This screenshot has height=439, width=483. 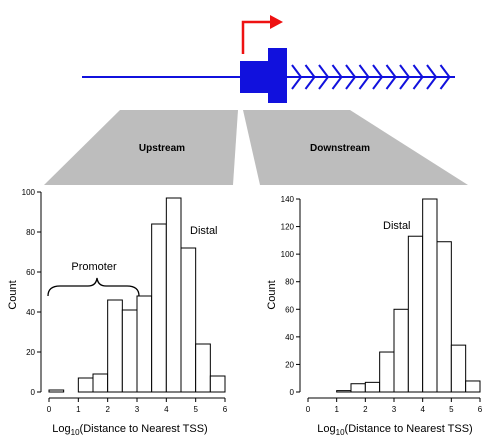 What do you see at coordinates (340, 148) in the screenshot?
I see `downstream-label: Downstream` at bounding box center [340, 148].